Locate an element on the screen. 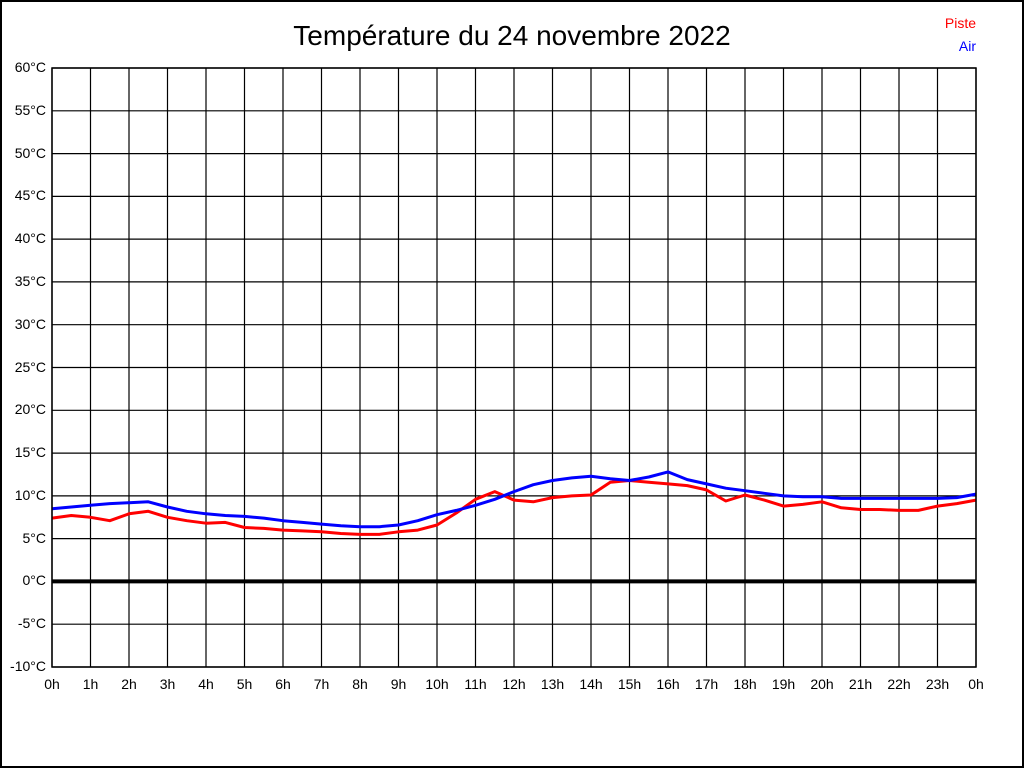  x-tick-label: 19h is located at coordinates (783, 684).